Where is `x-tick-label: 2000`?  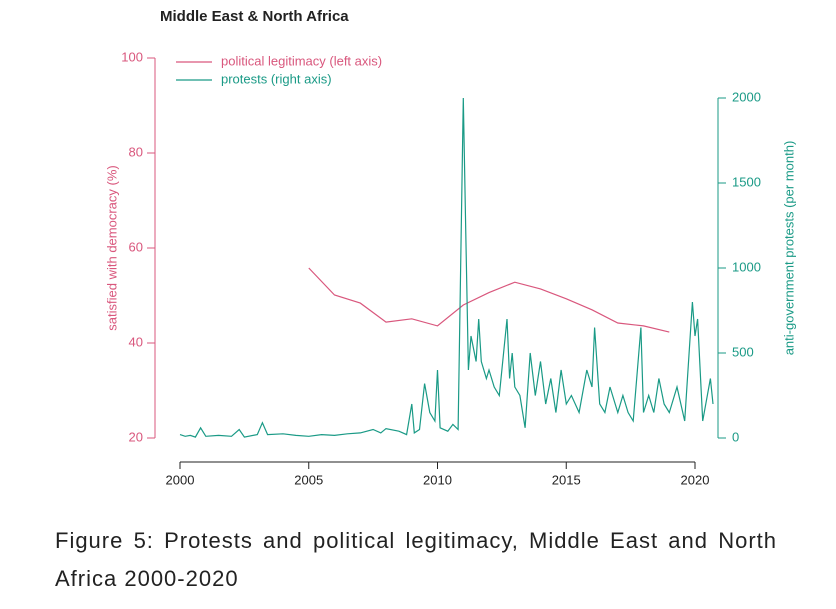
x-tick-label: 2000 is located at coordinates (180, 479).